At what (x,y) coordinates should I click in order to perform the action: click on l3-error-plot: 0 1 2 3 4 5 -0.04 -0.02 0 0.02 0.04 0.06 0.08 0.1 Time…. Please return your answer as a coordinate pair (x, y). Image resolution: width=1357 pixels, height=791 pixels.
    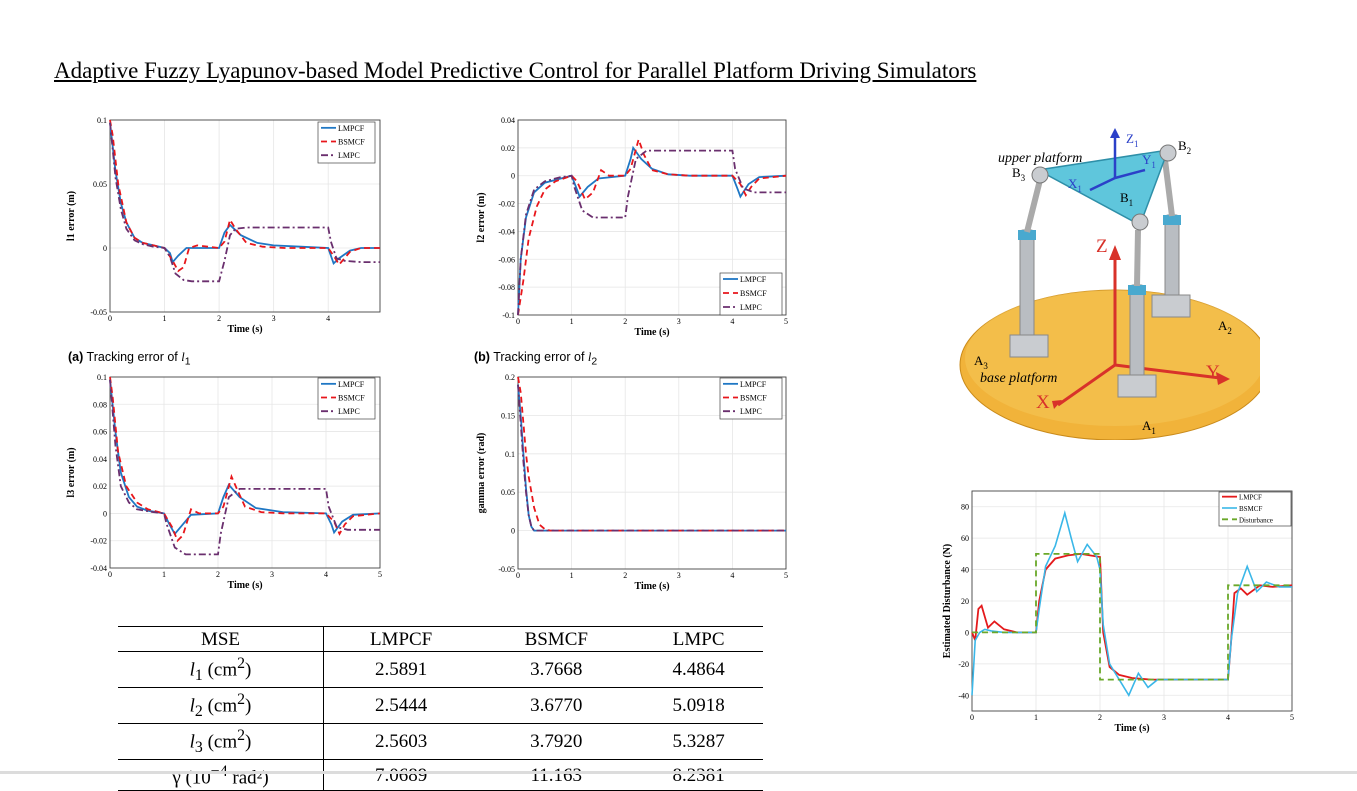
    Looking at the image, I should click on (224, 482).